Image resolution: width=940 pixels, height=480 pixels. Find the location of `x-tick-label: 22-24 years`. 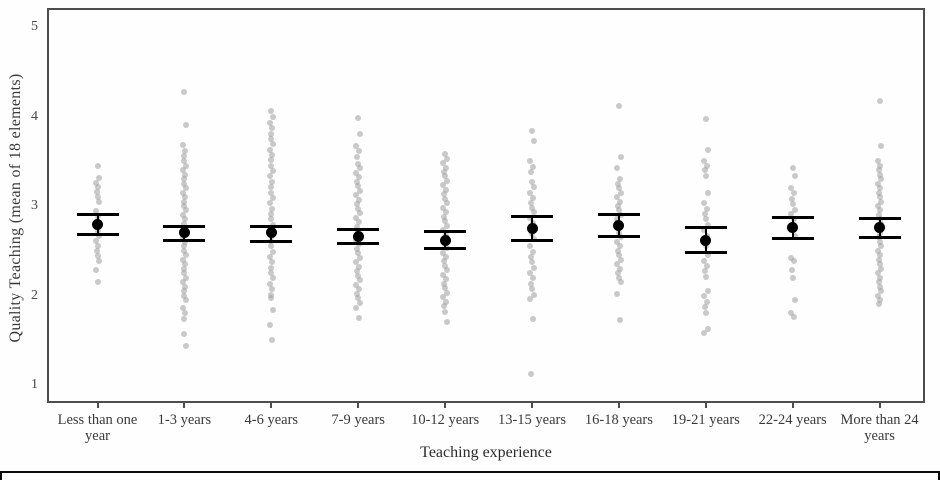

x-tick-label: 22-24 years is located at coordinates (792, 420).